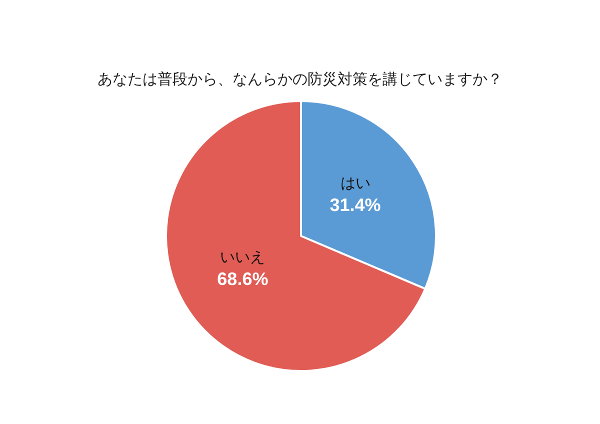  I want to click on title: あなたは普段から、なんらかの防災対策を講じていますか？, so click(300, 79).